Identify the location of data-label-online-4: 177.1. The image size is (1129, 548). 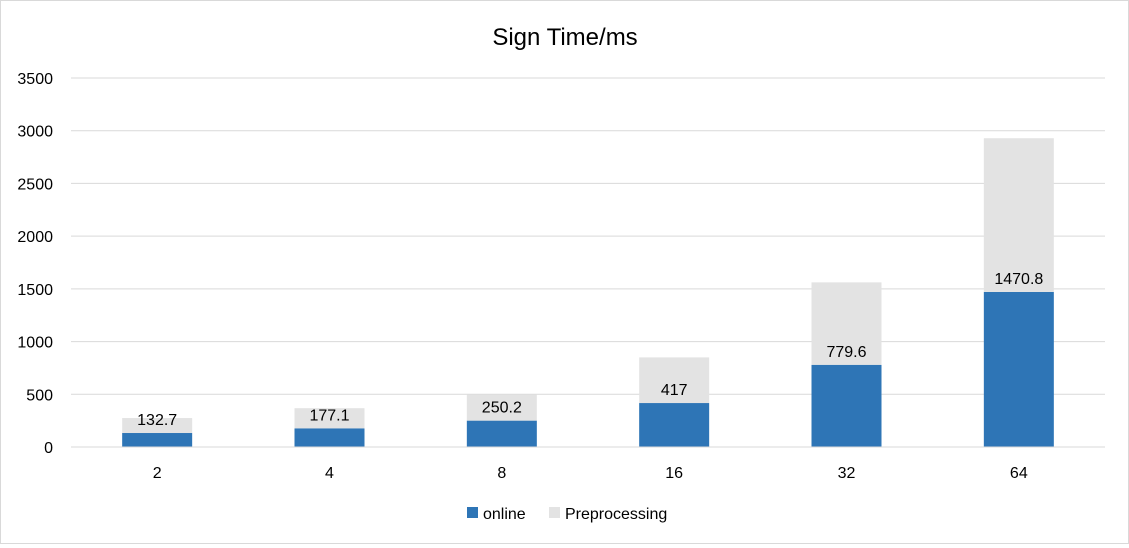
(329, 415).